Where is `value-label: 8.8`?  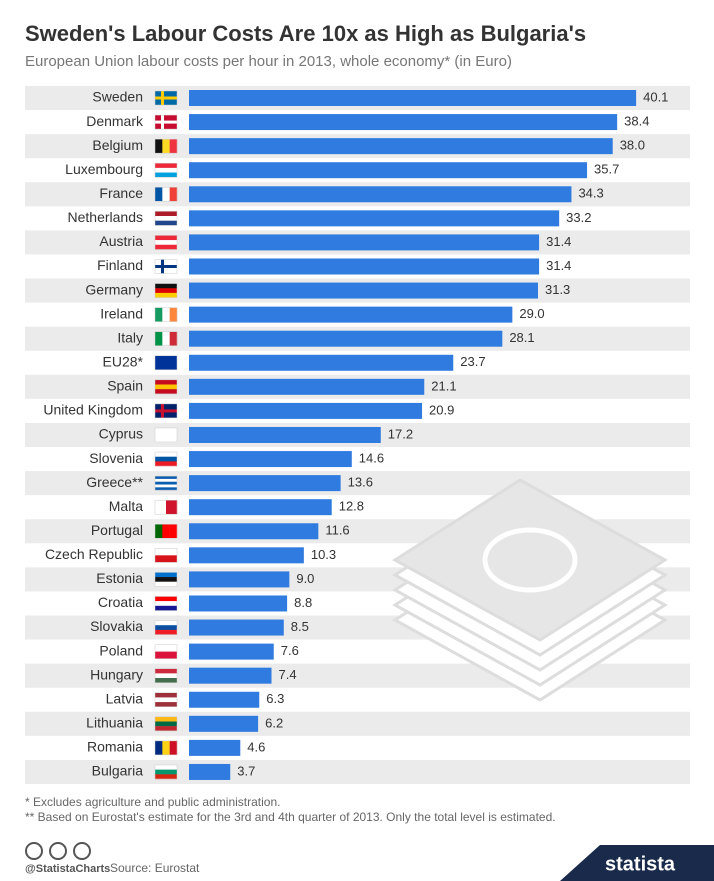
value-label: 8.8 is located at coordinates (303, 602).